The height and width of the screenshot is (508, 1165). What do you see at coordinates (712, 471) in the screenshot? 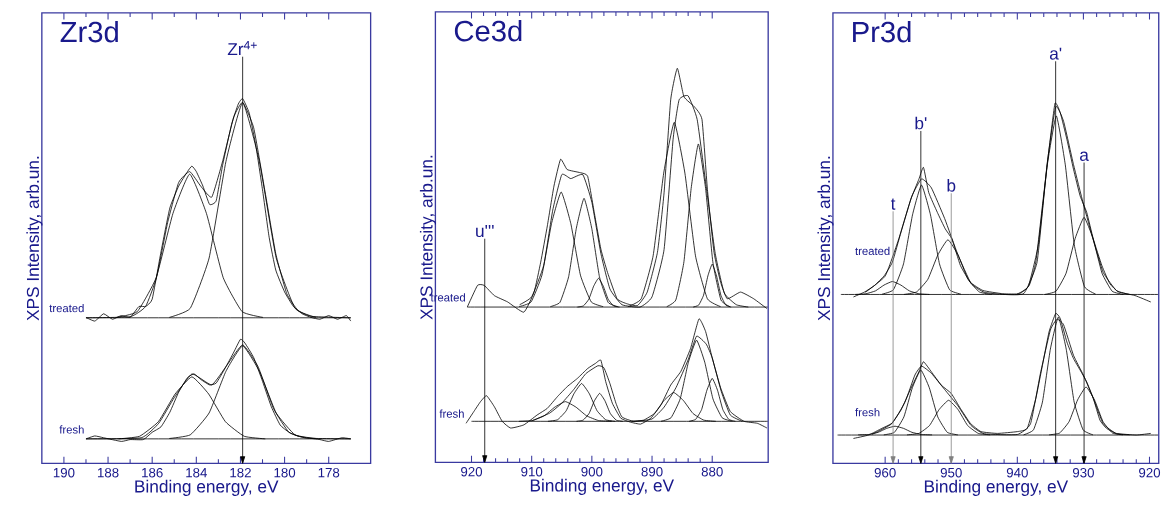
I see `x-tick-label: 880` at bounding box center [712, 471].